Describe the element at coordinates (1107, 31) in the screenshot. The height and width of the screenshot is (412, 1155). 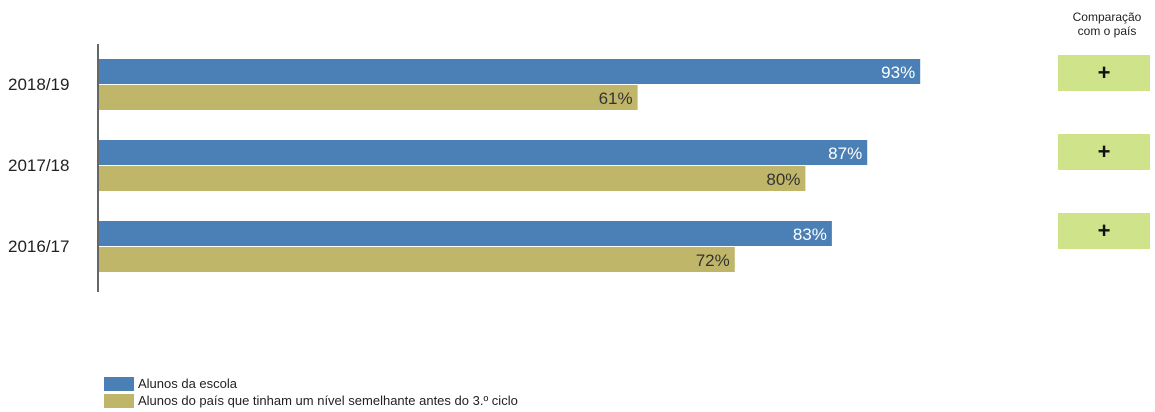
I see `comparison-header-line2: com o país` at that location.